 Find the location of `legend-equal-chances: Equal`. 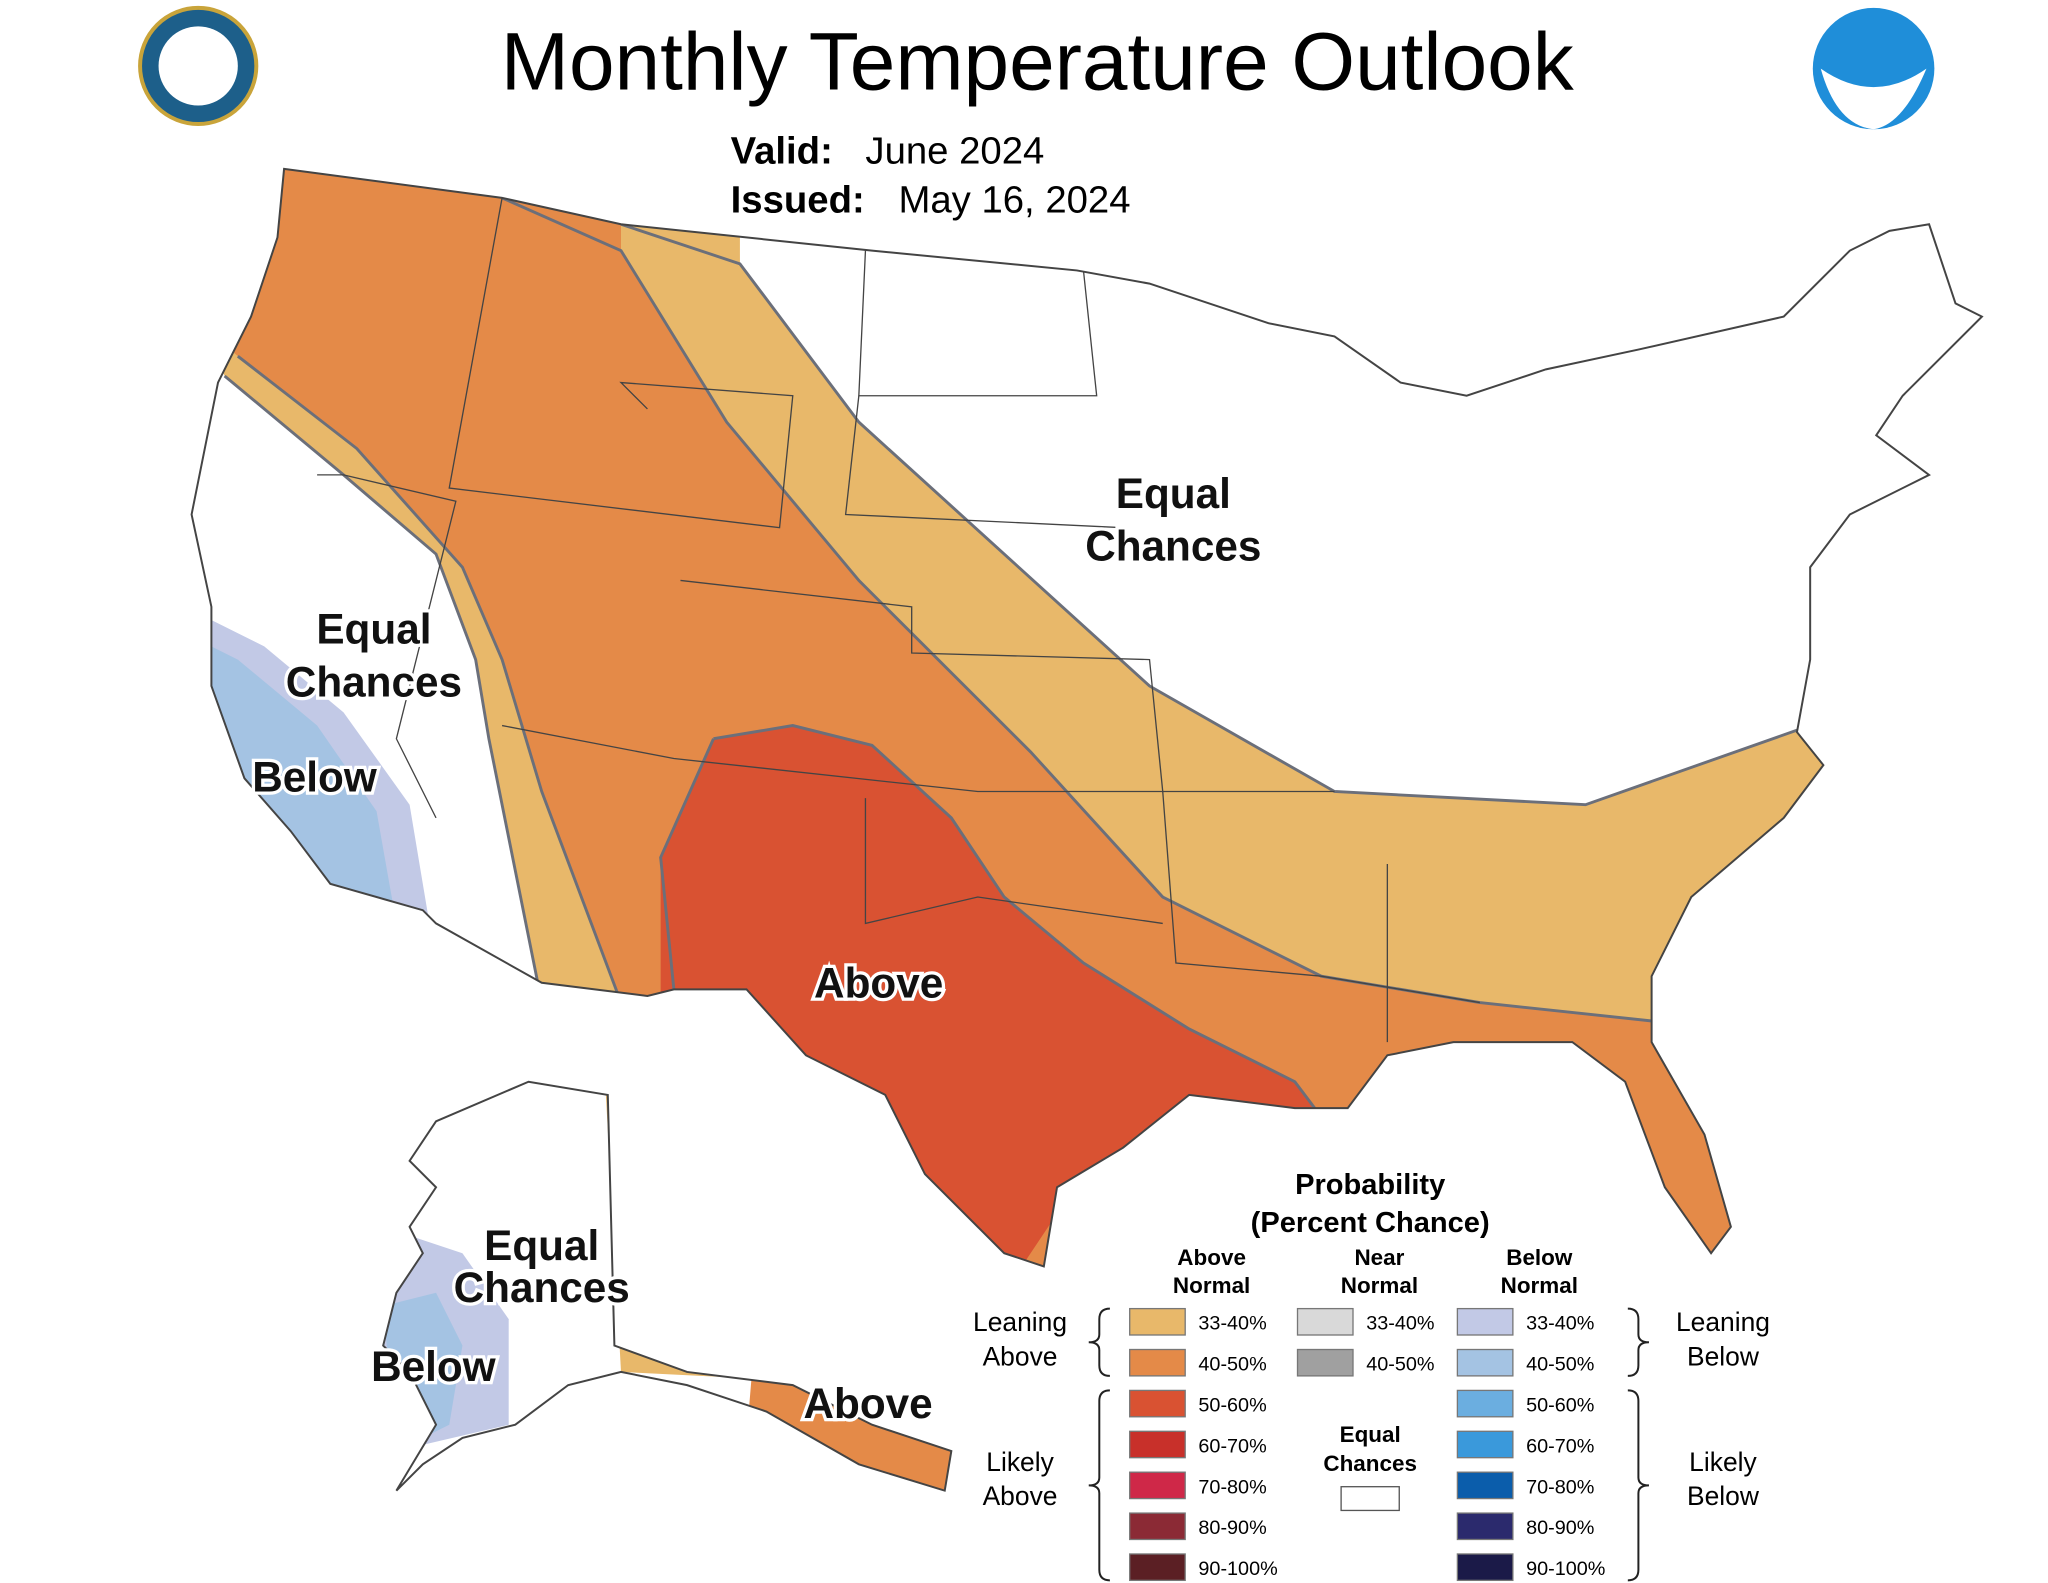

legend-equal-chances: Equal is located at coordinates (1370, 1434).